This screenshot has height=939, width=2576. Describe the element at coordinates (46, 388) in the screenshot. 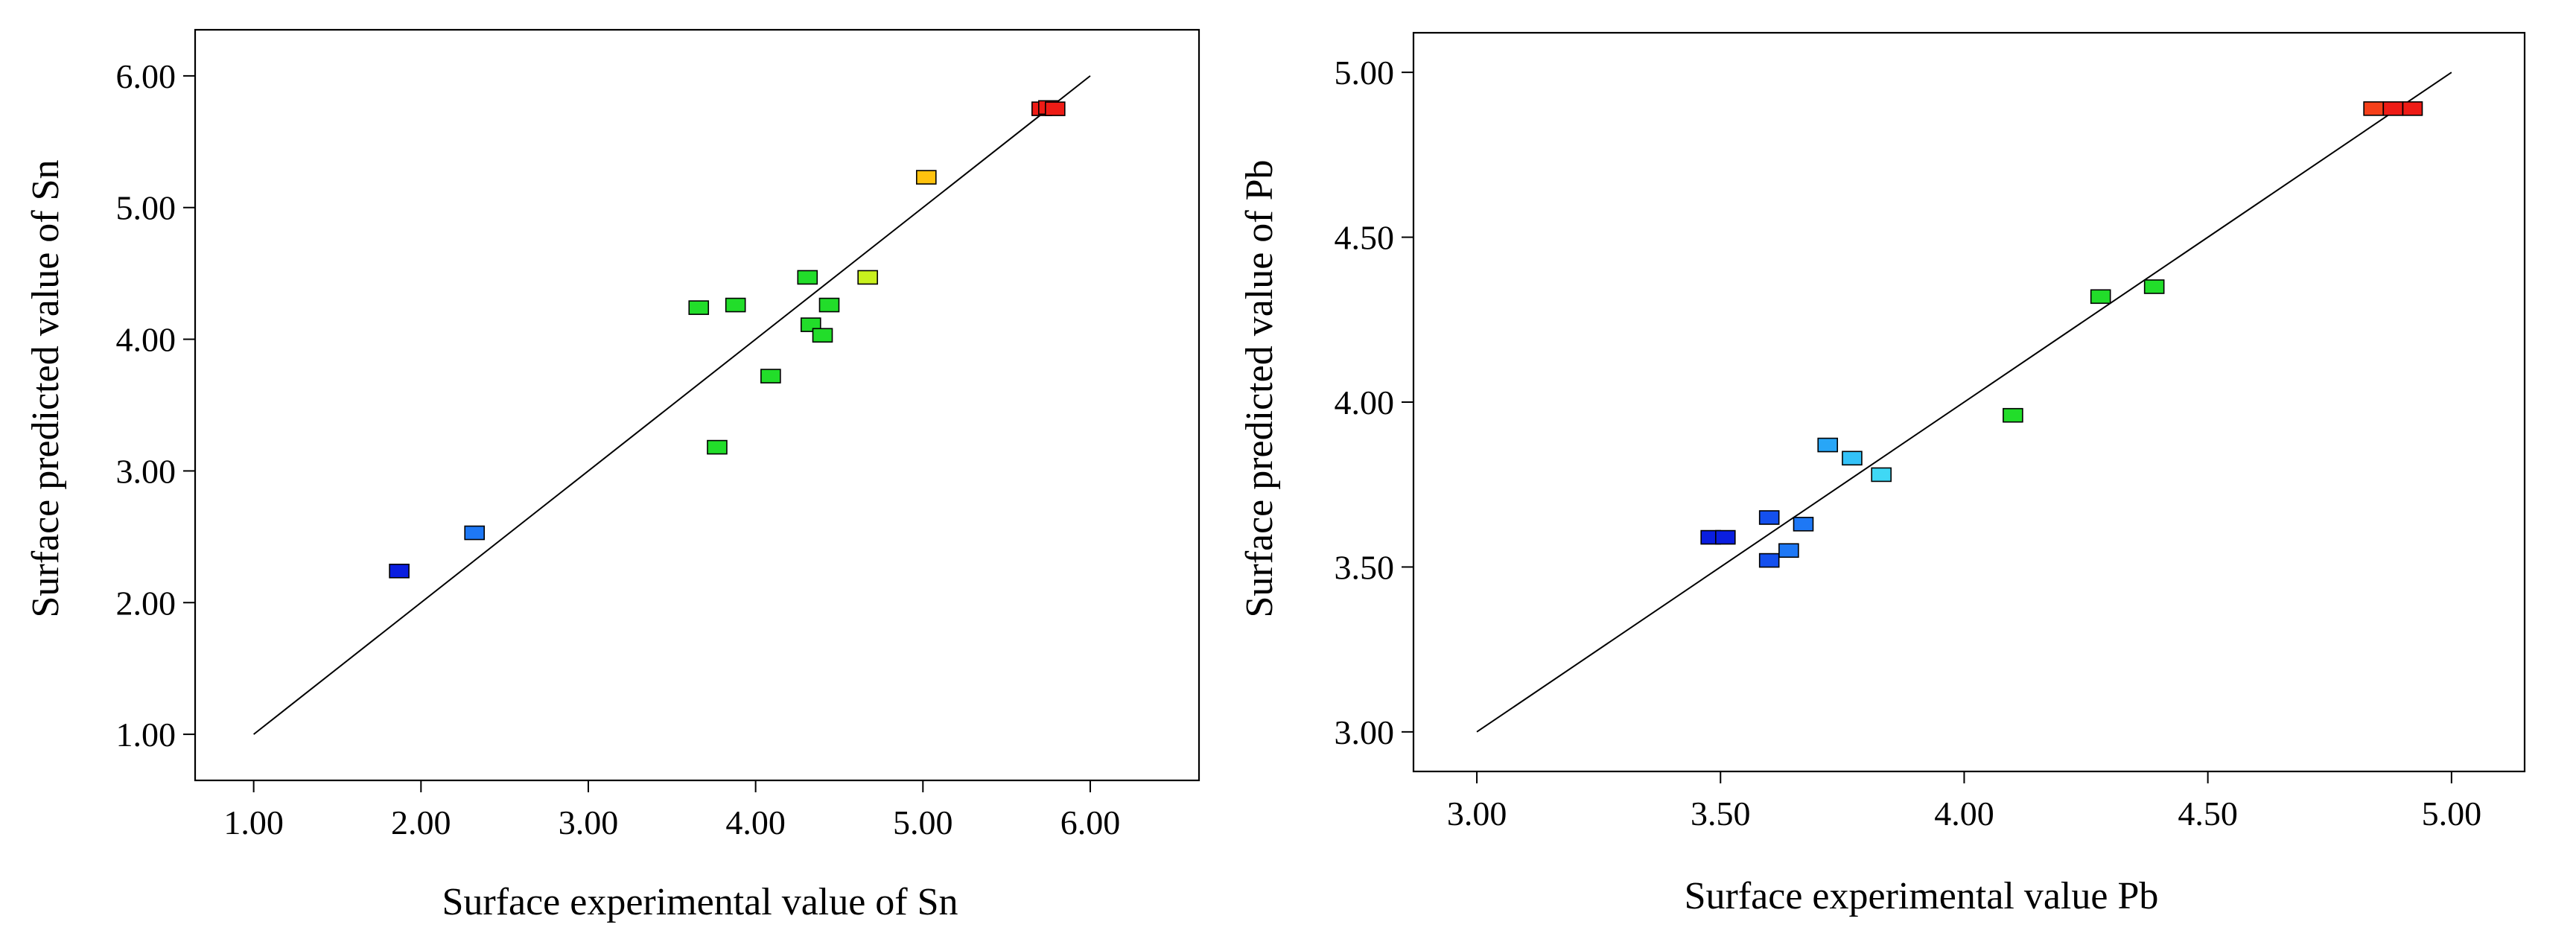

I see `sn-y-axis-title: Surface predicted value of Sn` at that location.